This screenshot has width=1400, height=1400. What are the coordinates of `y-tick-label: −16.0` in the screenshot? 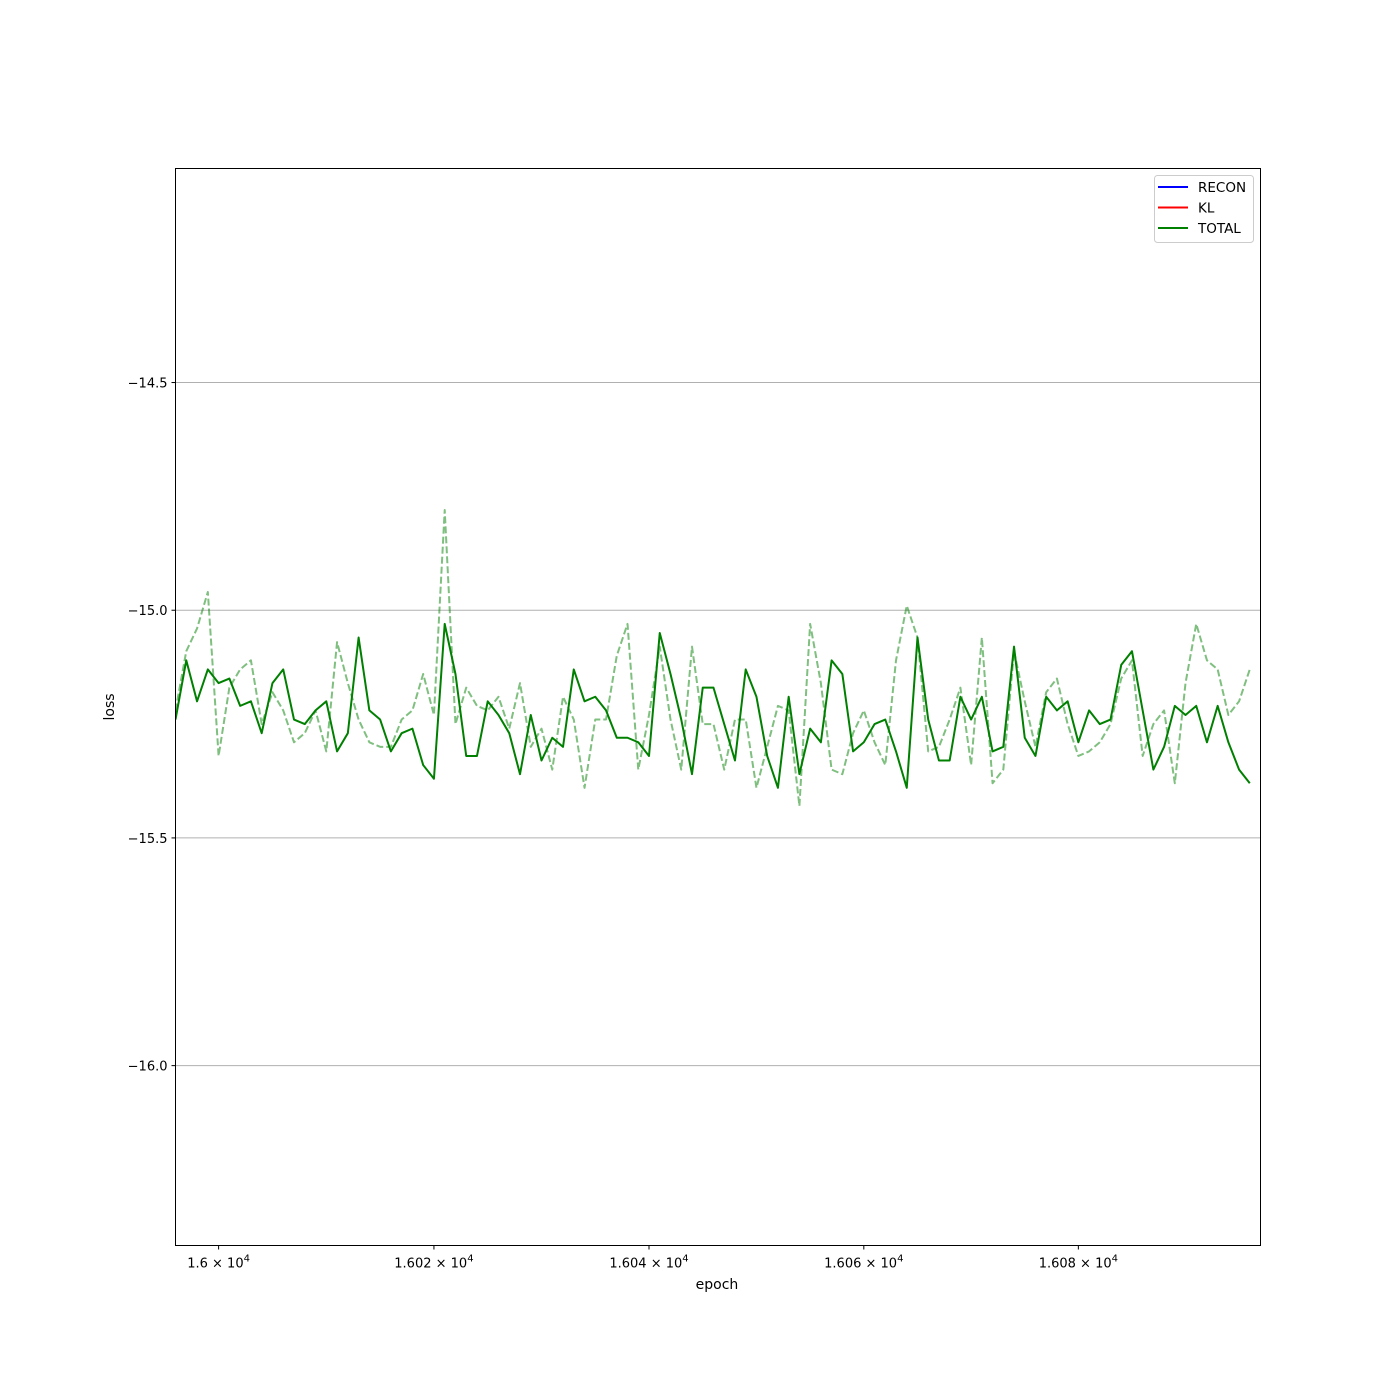 It's located at (148, 1067).